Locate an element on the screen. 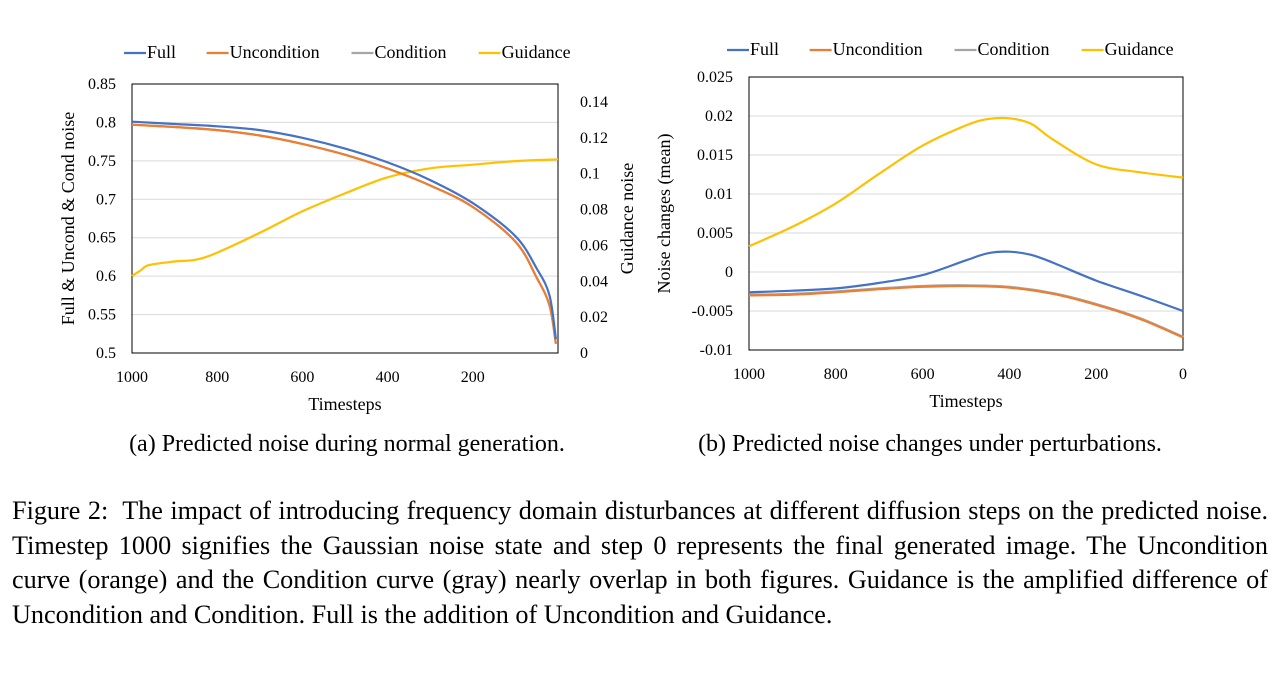  chart-a-y2tick-label: 0.14 is located at coordinates (594, 102).